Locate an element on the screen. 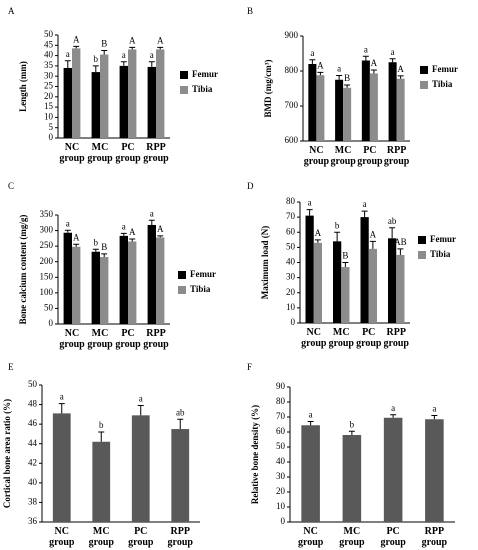 The width and height of the screenshot is (478, 550). y-tick-label: 42 is located at coordinates (32, 462).